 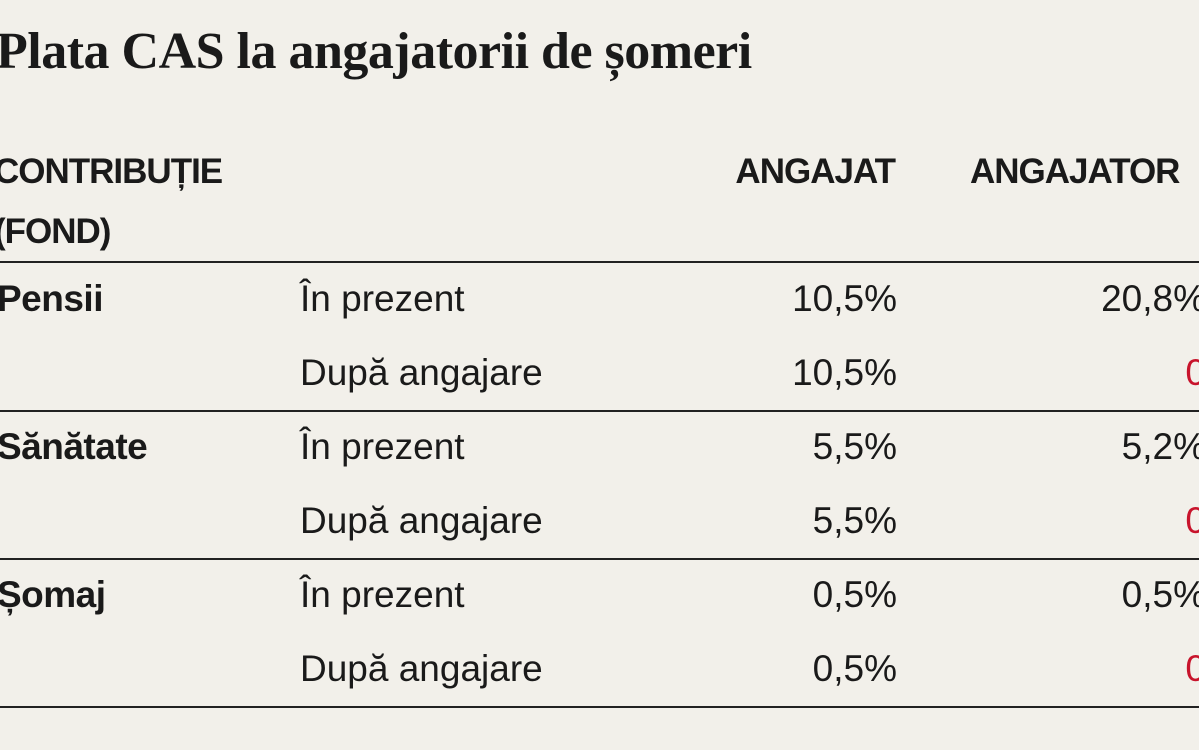 I want to click on group-name: Pensii, so click(x=52, y=298).